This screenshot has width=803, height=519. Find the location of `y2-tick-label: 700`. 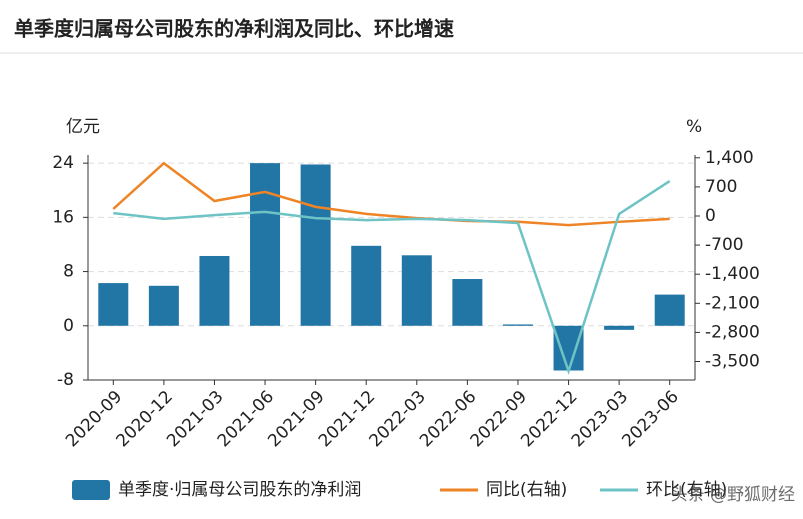

y2-tick-label: 700 is located at coordinates (721, 187).